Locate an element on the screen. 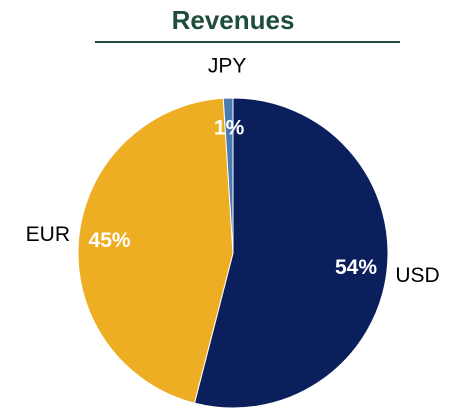 The width and height of the screenshot is (455, 409). chart-title: Revenues is located at coordinates (233, 20).